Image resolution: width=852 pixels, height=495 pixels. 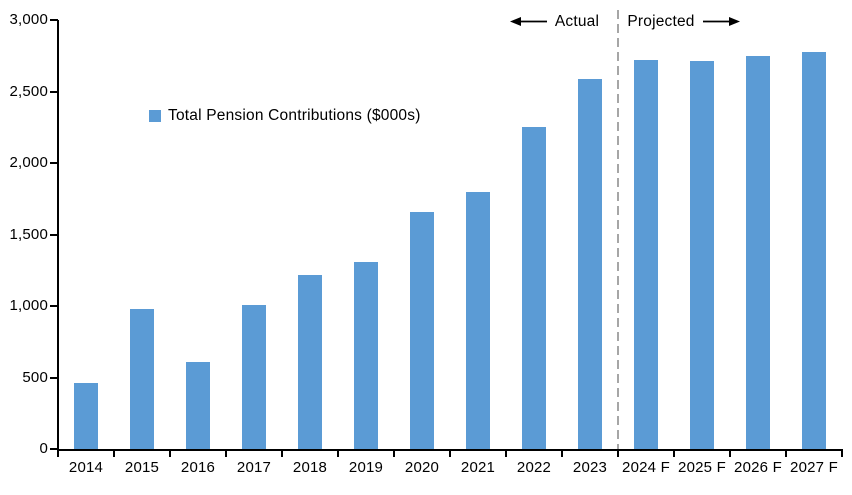 What do you see at coordinates (198, 405) in the screenshot?
I see `bar-2016` at bounding box center [198, 405].